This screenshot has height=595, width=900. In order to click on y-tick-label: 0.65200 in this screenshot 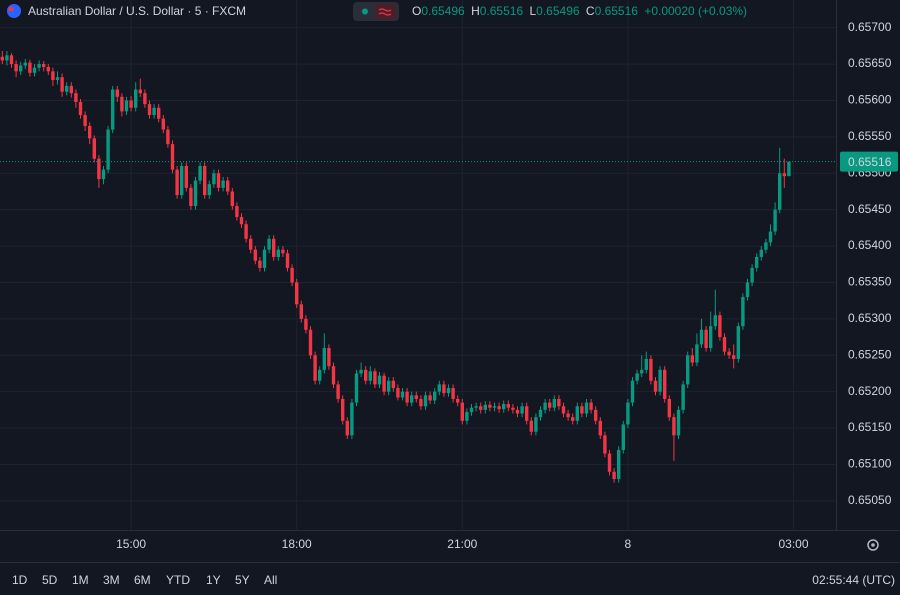, I will do `click(870, 391)`.